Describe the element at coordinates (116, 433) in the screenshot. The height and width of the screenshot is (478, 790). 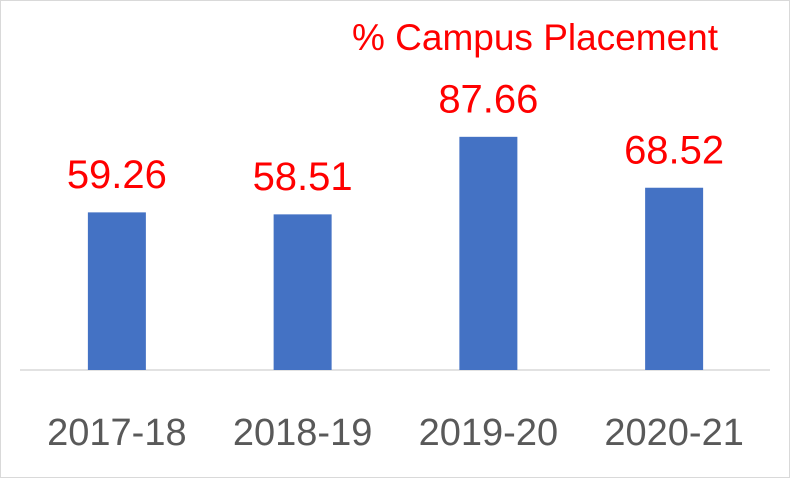
I see `x-tick-label: 2017-18` at that location.